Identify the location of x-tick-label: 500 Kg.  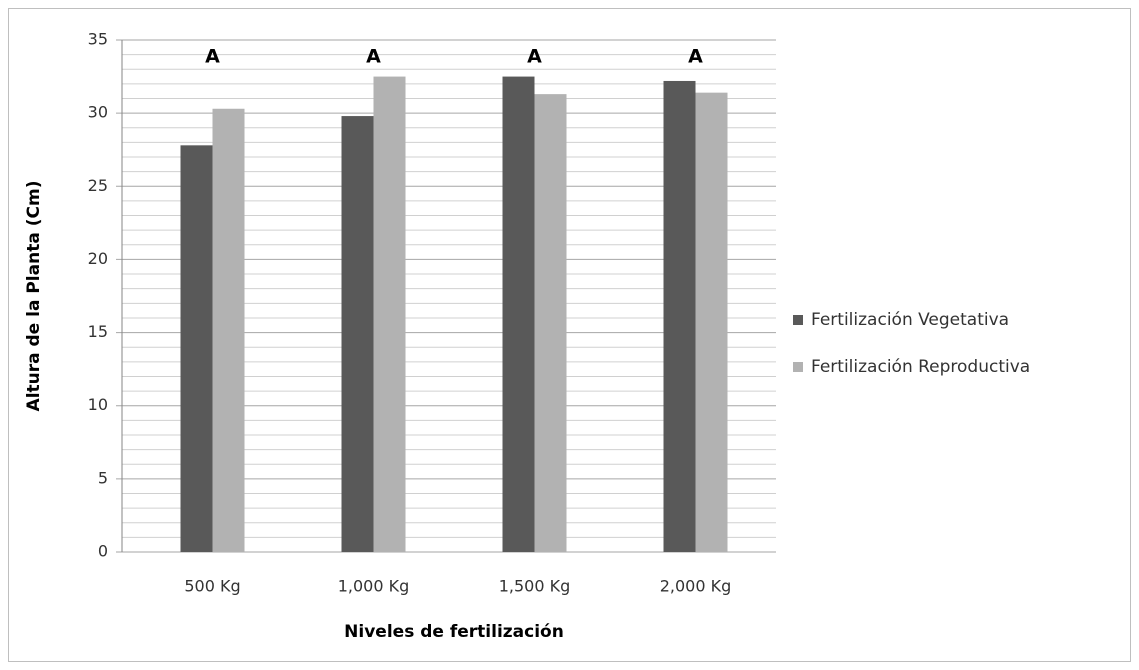
(212, 586).